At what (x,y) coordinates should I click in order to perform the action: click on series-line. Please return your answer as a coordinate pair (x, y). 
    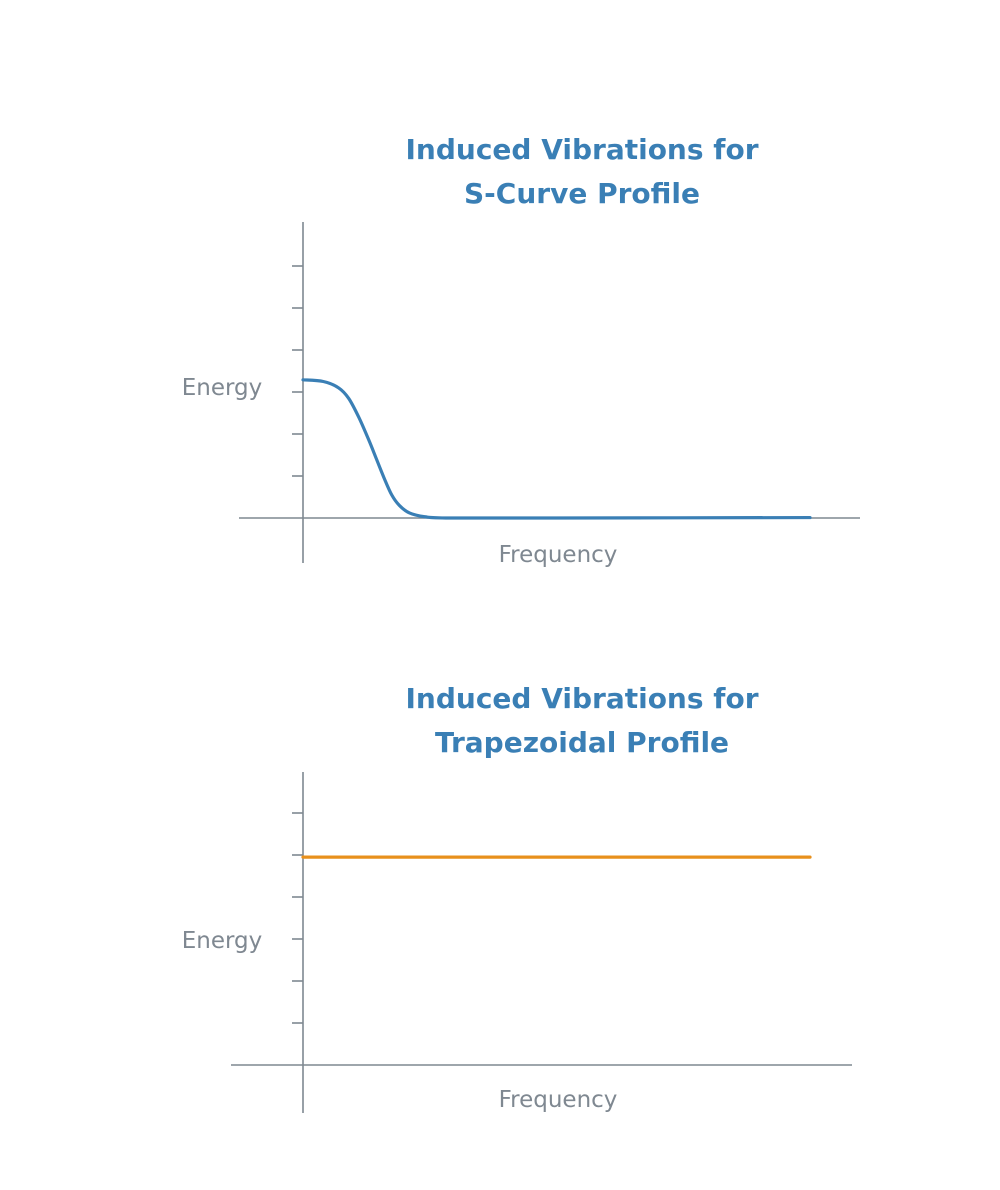
    Looking at the image, I should click on (556, 449).